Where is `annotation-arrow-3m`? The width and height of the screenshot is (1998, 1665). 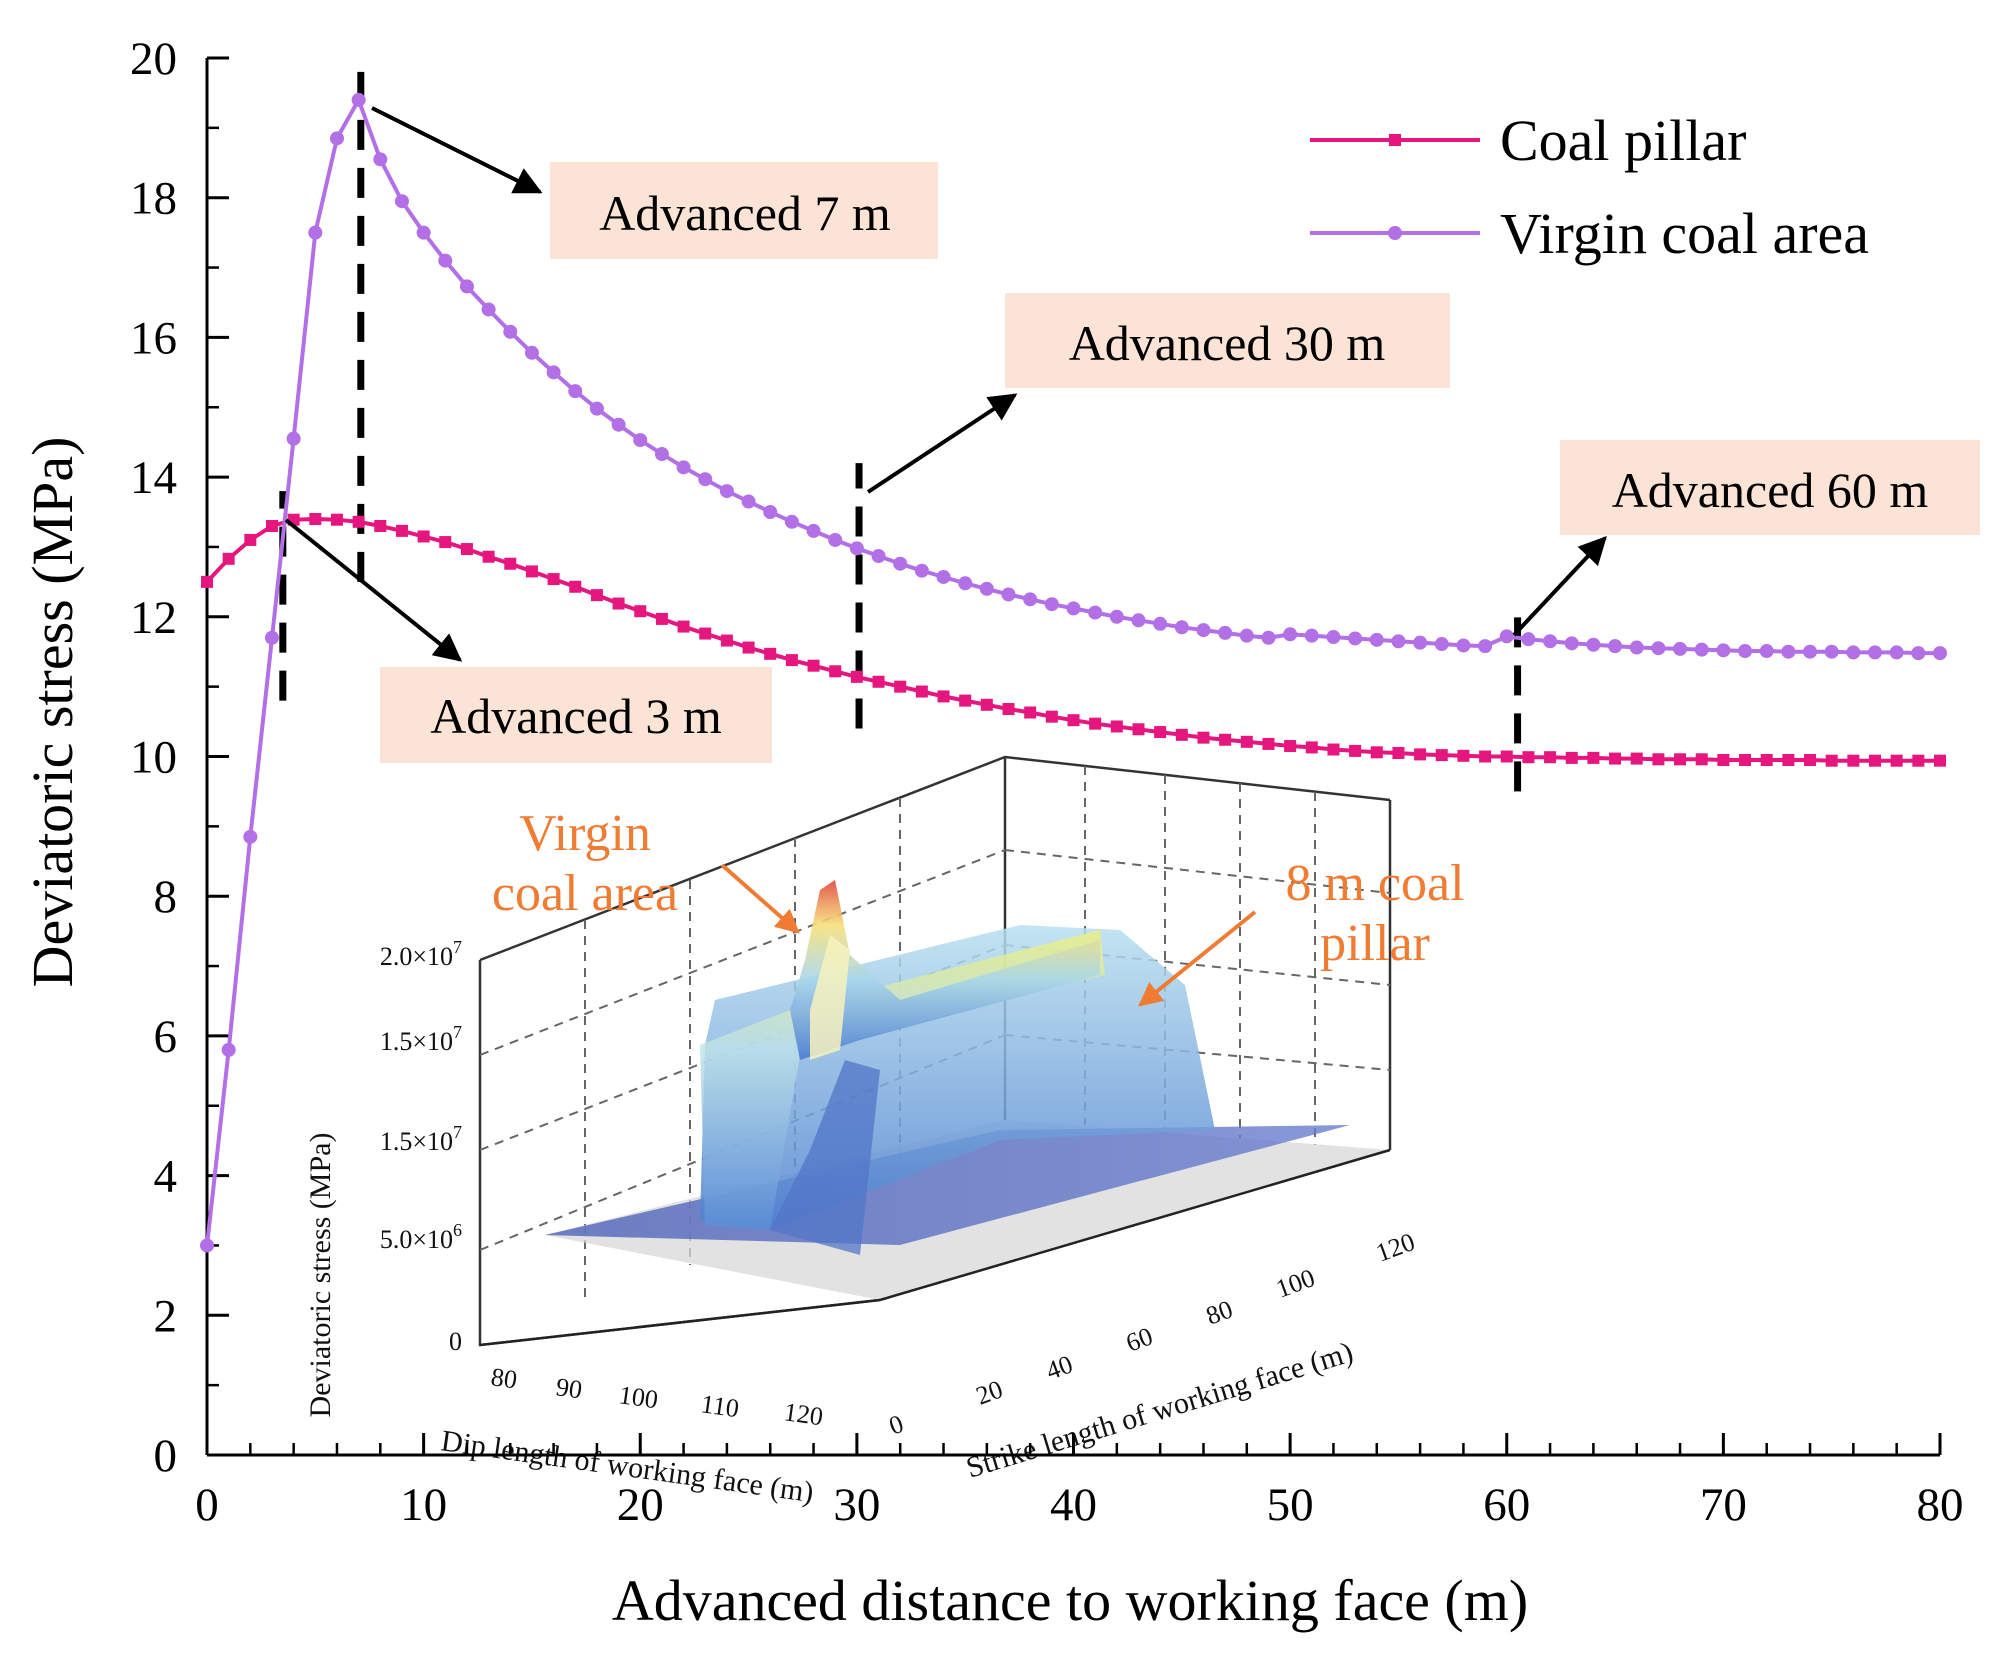
annotation-arrow-3m is located at coordinates (373, 590).